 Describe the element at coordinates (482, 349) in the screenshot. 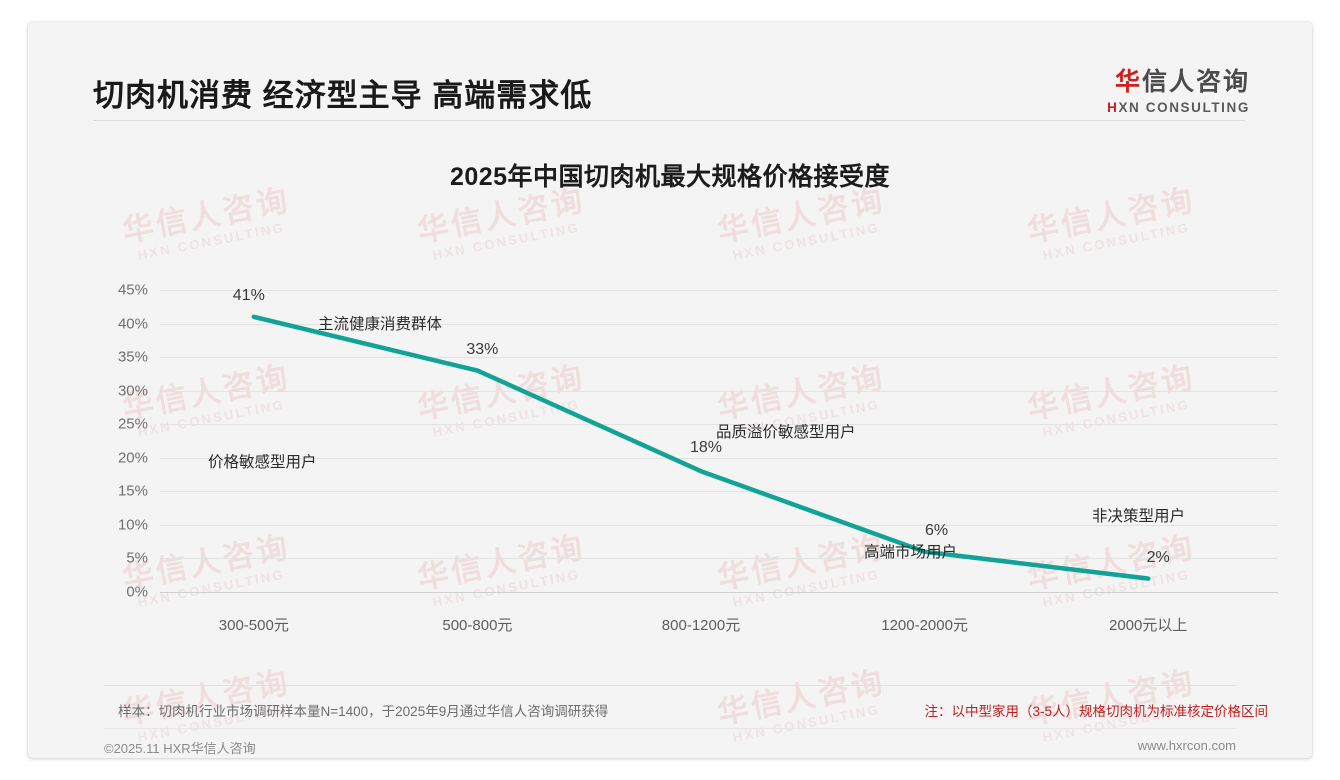

I see `data-point-label: 33%` at that location.